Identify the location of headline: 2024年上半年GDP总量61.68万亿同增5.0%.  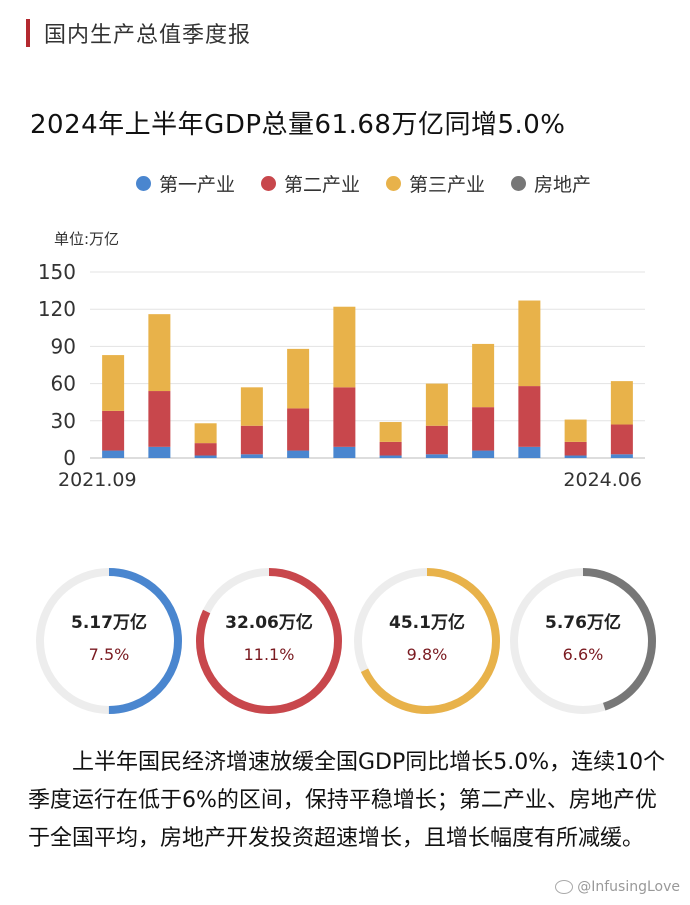
(298, 125).